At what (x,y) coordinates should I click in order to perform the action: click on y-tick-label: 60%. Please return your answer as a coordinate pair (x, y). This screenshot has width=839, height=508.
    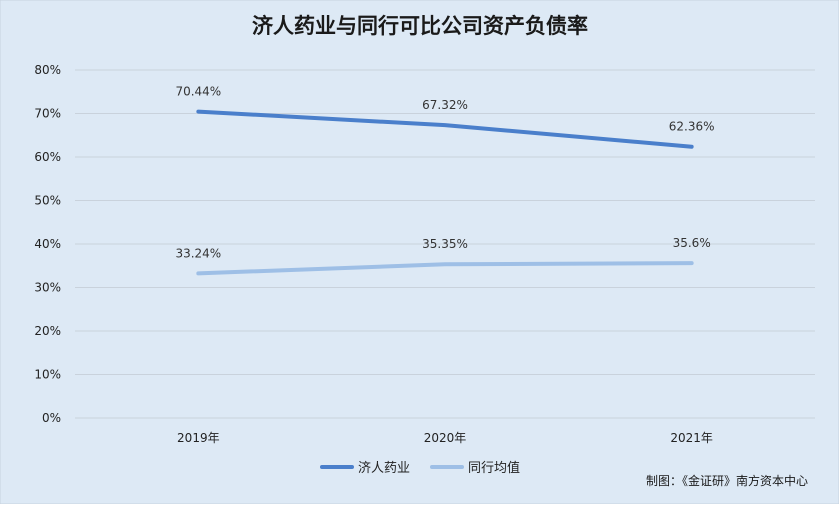
    Looking at the image, I should click on (47, 157).